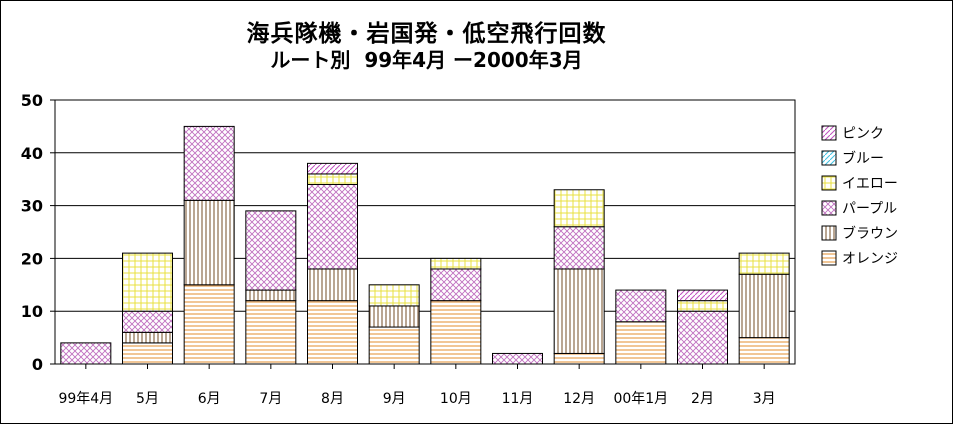  I want to click on chart-title: 海兵隊機・岩国発・低空飛行回数, so click(426, 34).